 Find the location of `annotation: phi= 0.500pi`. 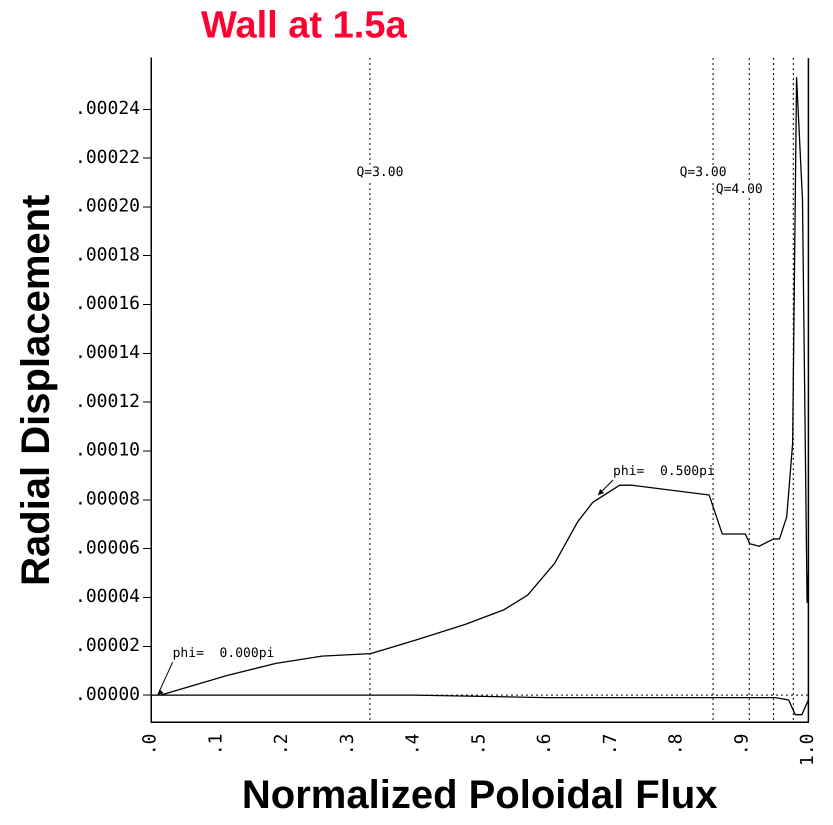

annotation: phi= 0.500pi is located at coordinates (664, 471).